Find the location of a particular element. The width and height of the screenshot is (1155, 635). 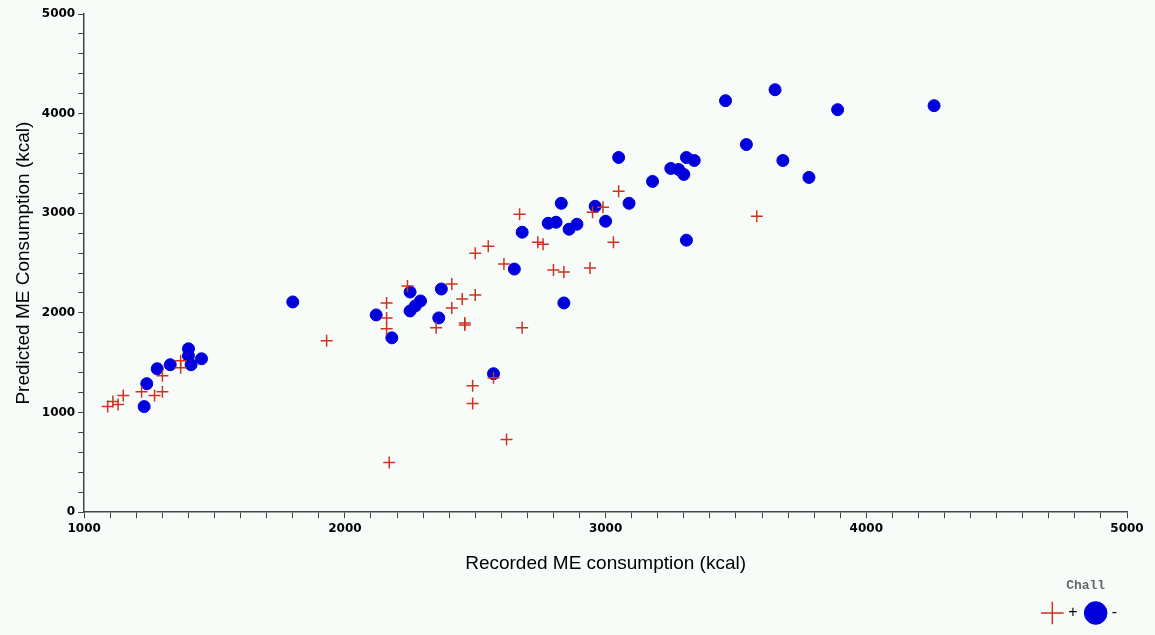

y-tick-label: 1000 is located at coordinates (58, 411).